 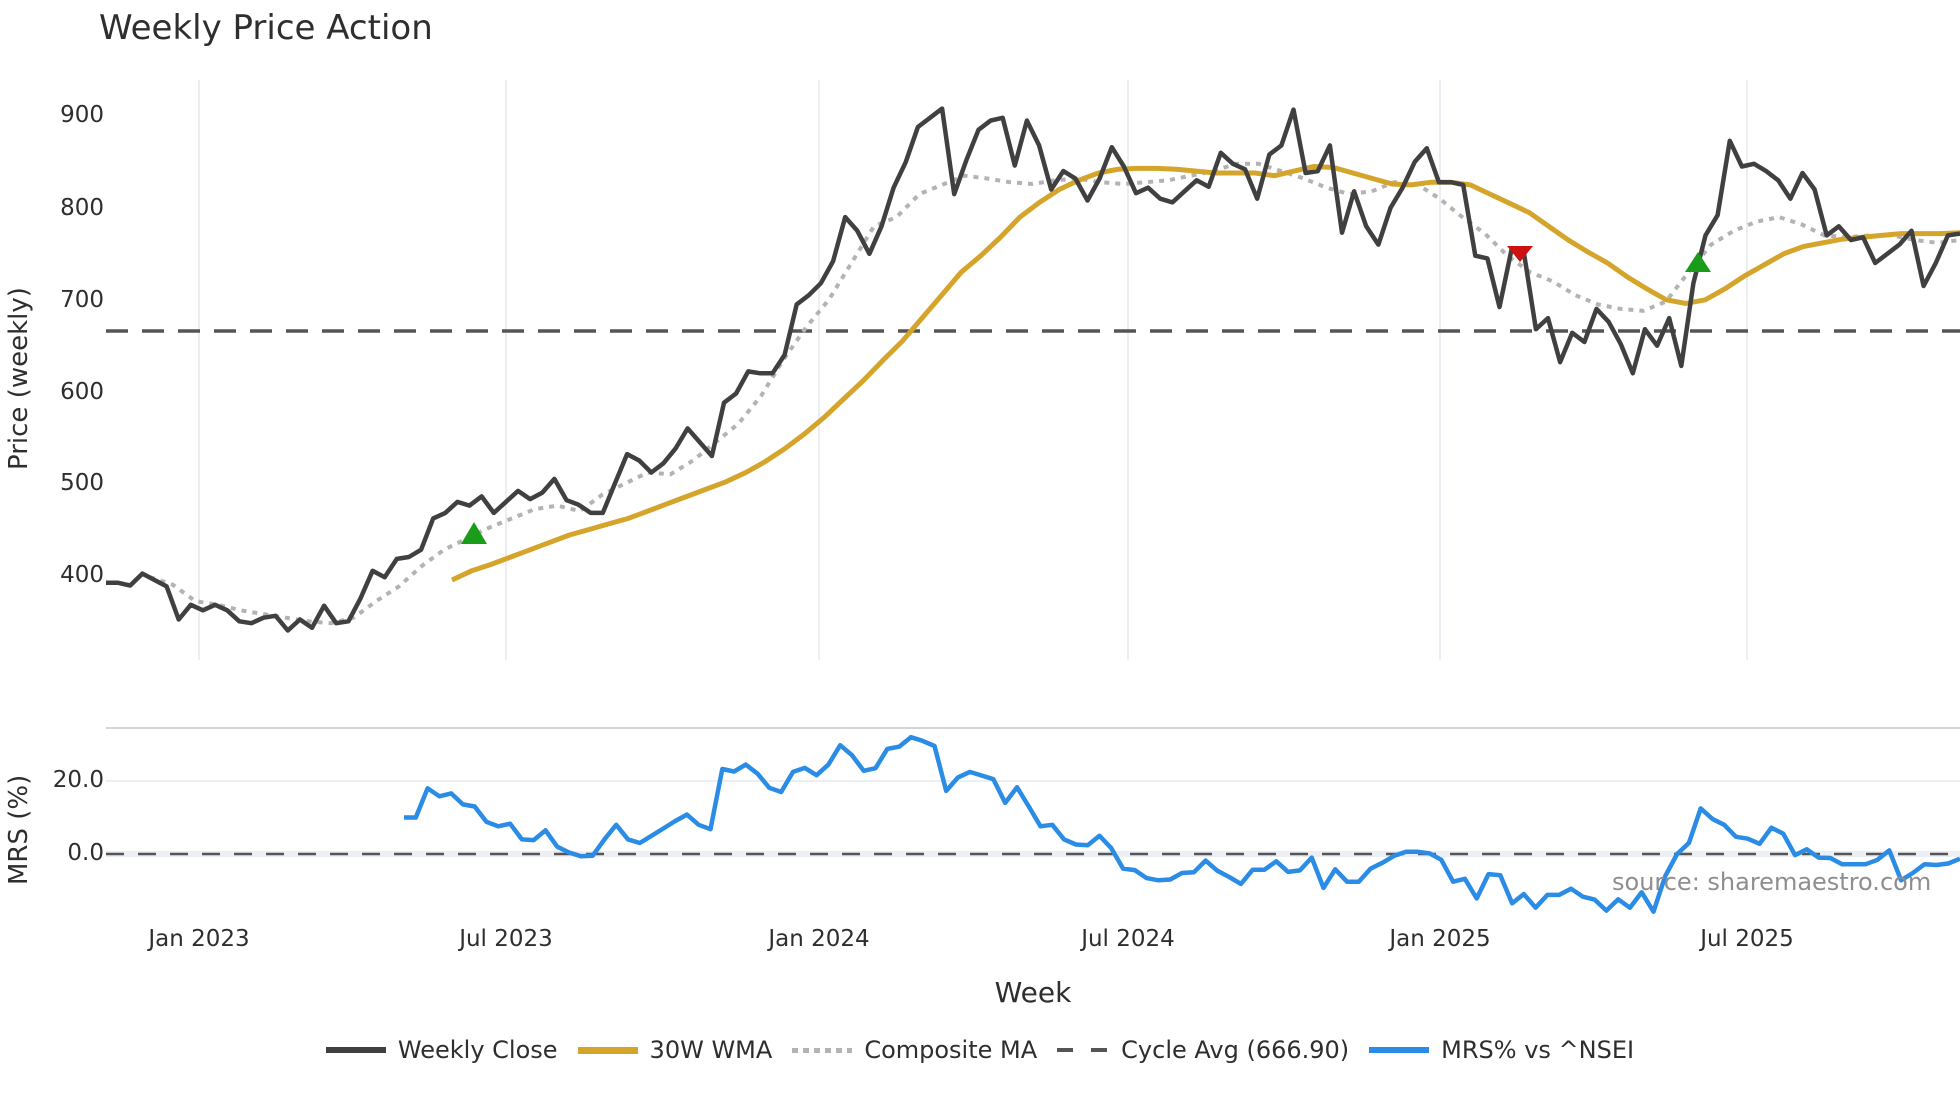 I want to click on legend-label: Weekly Close, so click(x=477, y=1050).